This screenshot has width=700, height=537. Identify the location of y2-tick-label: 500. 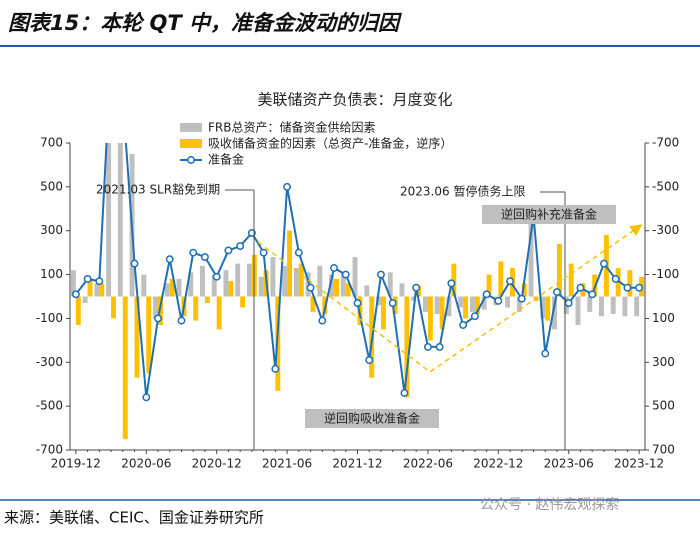
(663, 406).